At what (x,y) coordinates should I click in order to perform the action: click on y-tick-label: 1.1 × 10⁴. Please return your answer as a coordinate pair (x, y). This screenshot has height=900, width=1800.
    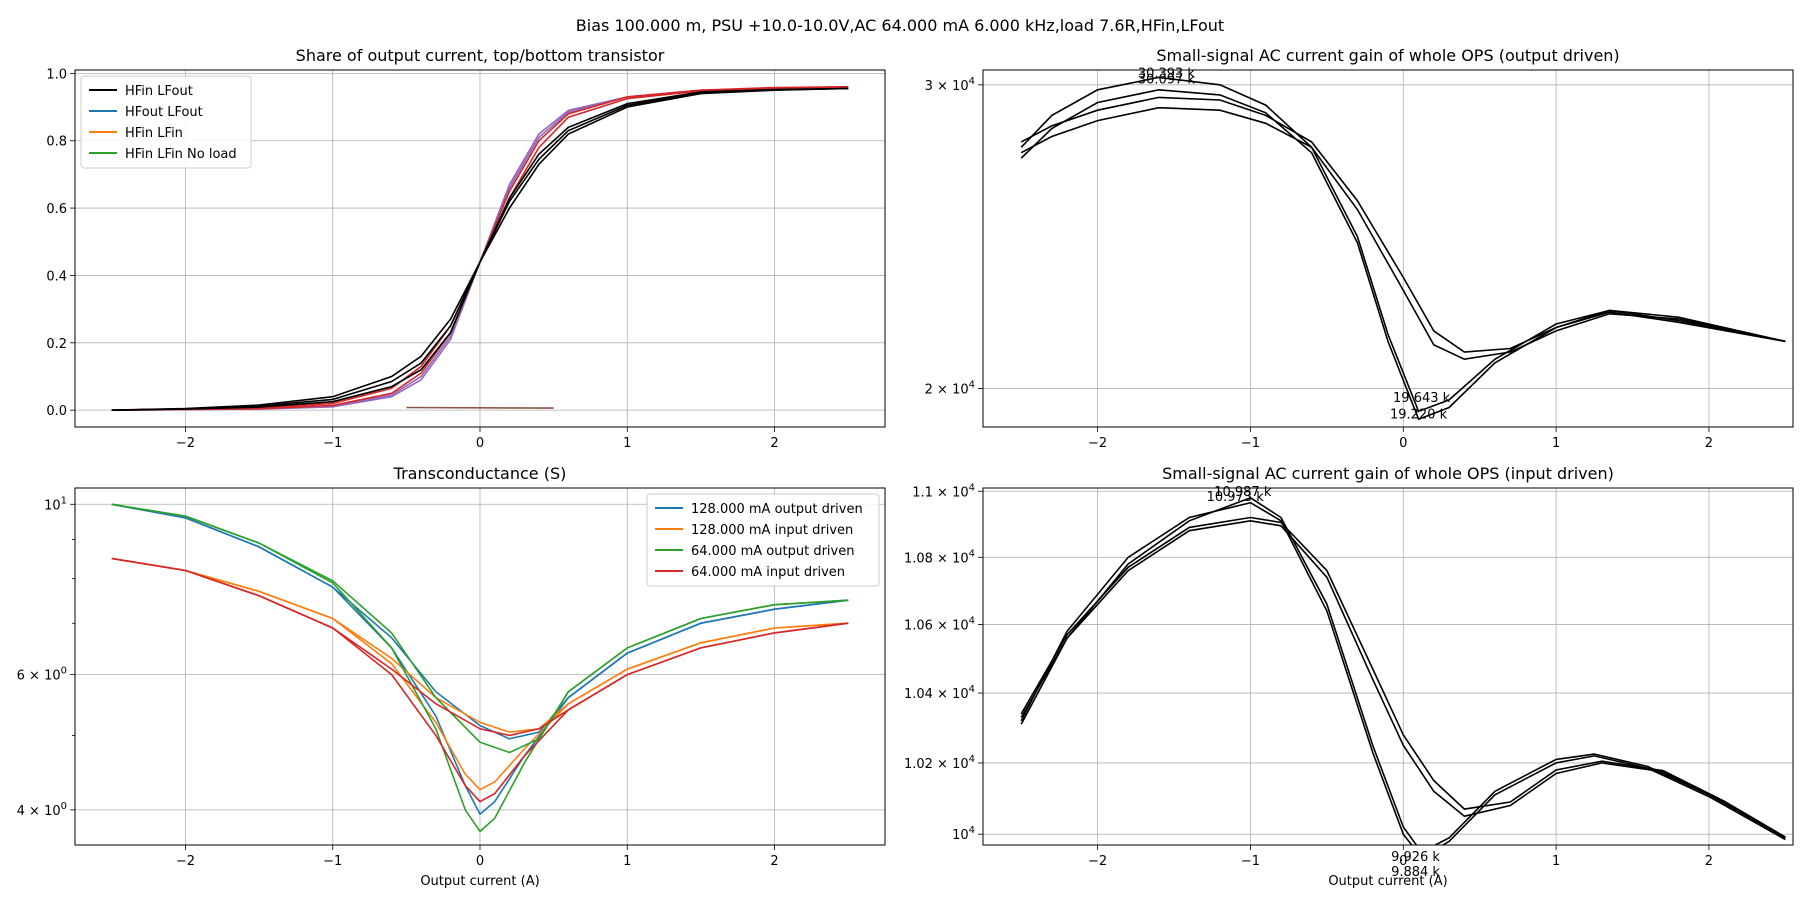
    Looking at the image, I should click on (943, 491).